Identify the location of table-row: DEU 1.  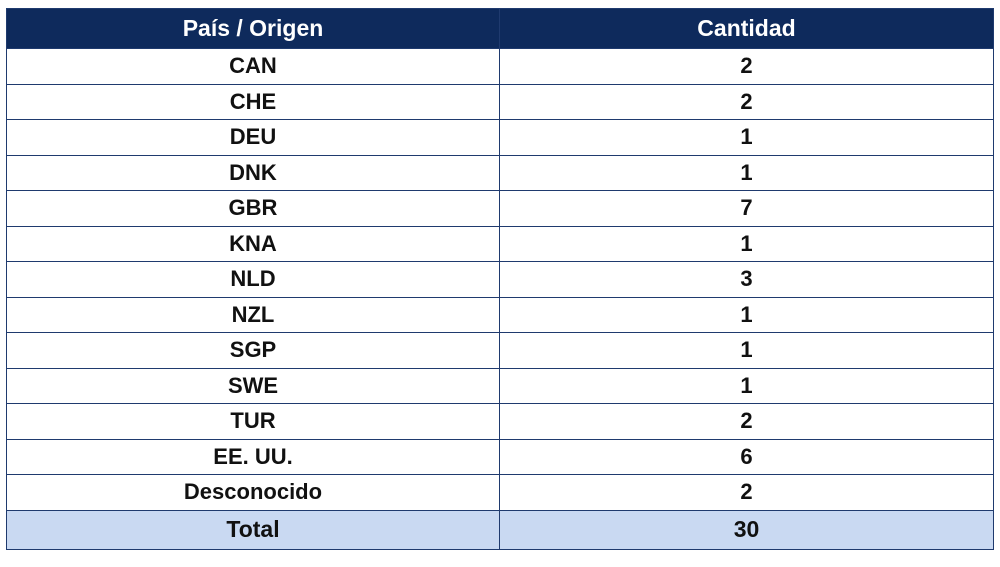
(500, 137).